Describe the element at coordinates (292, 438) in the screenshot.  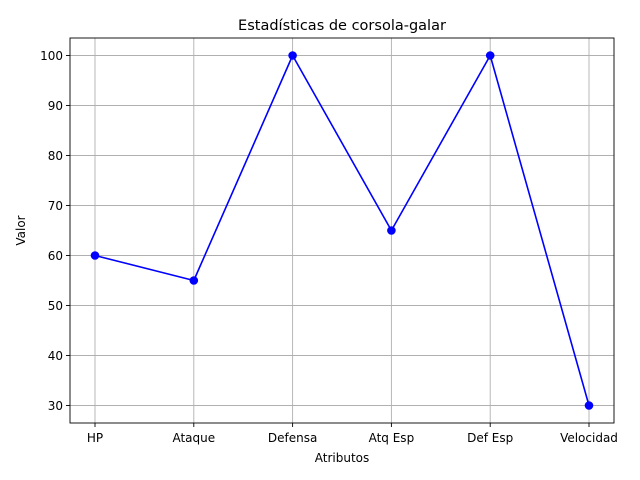
I see `x-tick-label: Defensa` at that location.